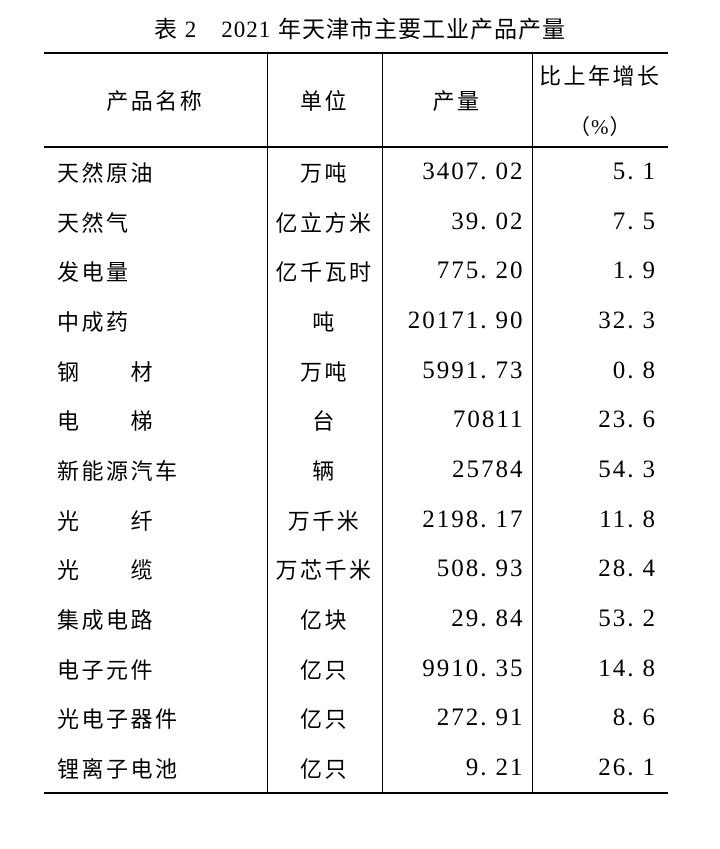 The height and width of the screenshot is (849, 720). I want to click on table-row: 光电子器件 亿只 272. 91 8. 6, so click(356, 718).